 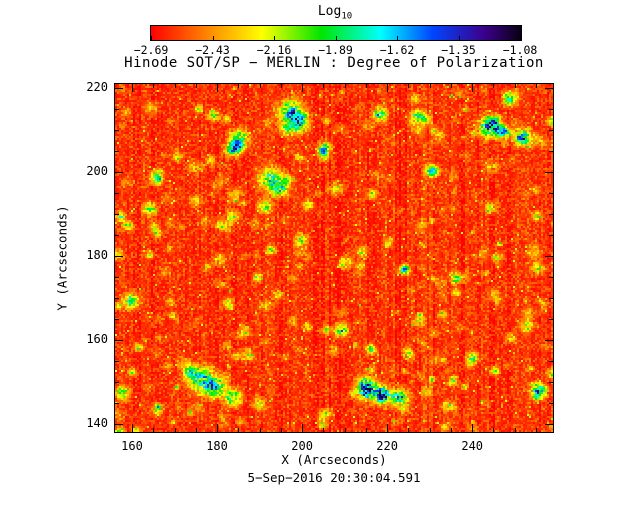 I want to click on x-tick-label: 160, so click(x=132, y=446).